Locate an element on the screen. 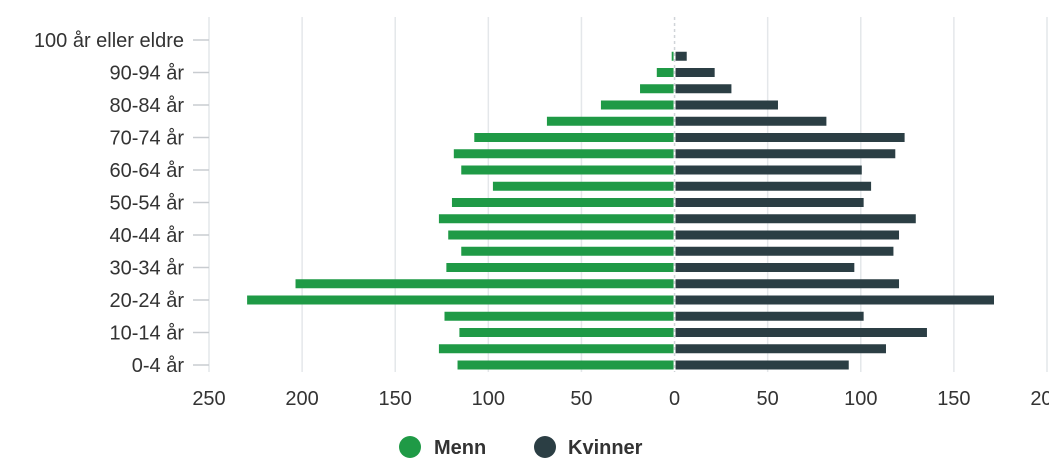 The height and width of the screenshot is (458, 1049). y-tick-label: 20-24 år is located at coordinates (147, 301).